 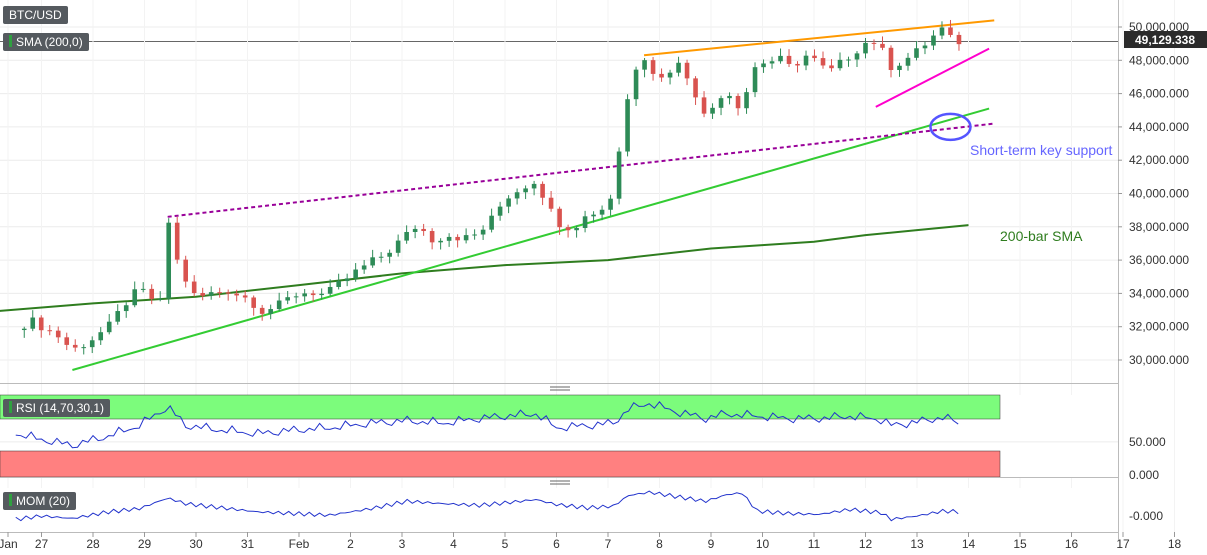 What do you see at coordinates (248, 544) in the screenshot?
I see `date-tick-label: 31` at bounding box center [248, 544].